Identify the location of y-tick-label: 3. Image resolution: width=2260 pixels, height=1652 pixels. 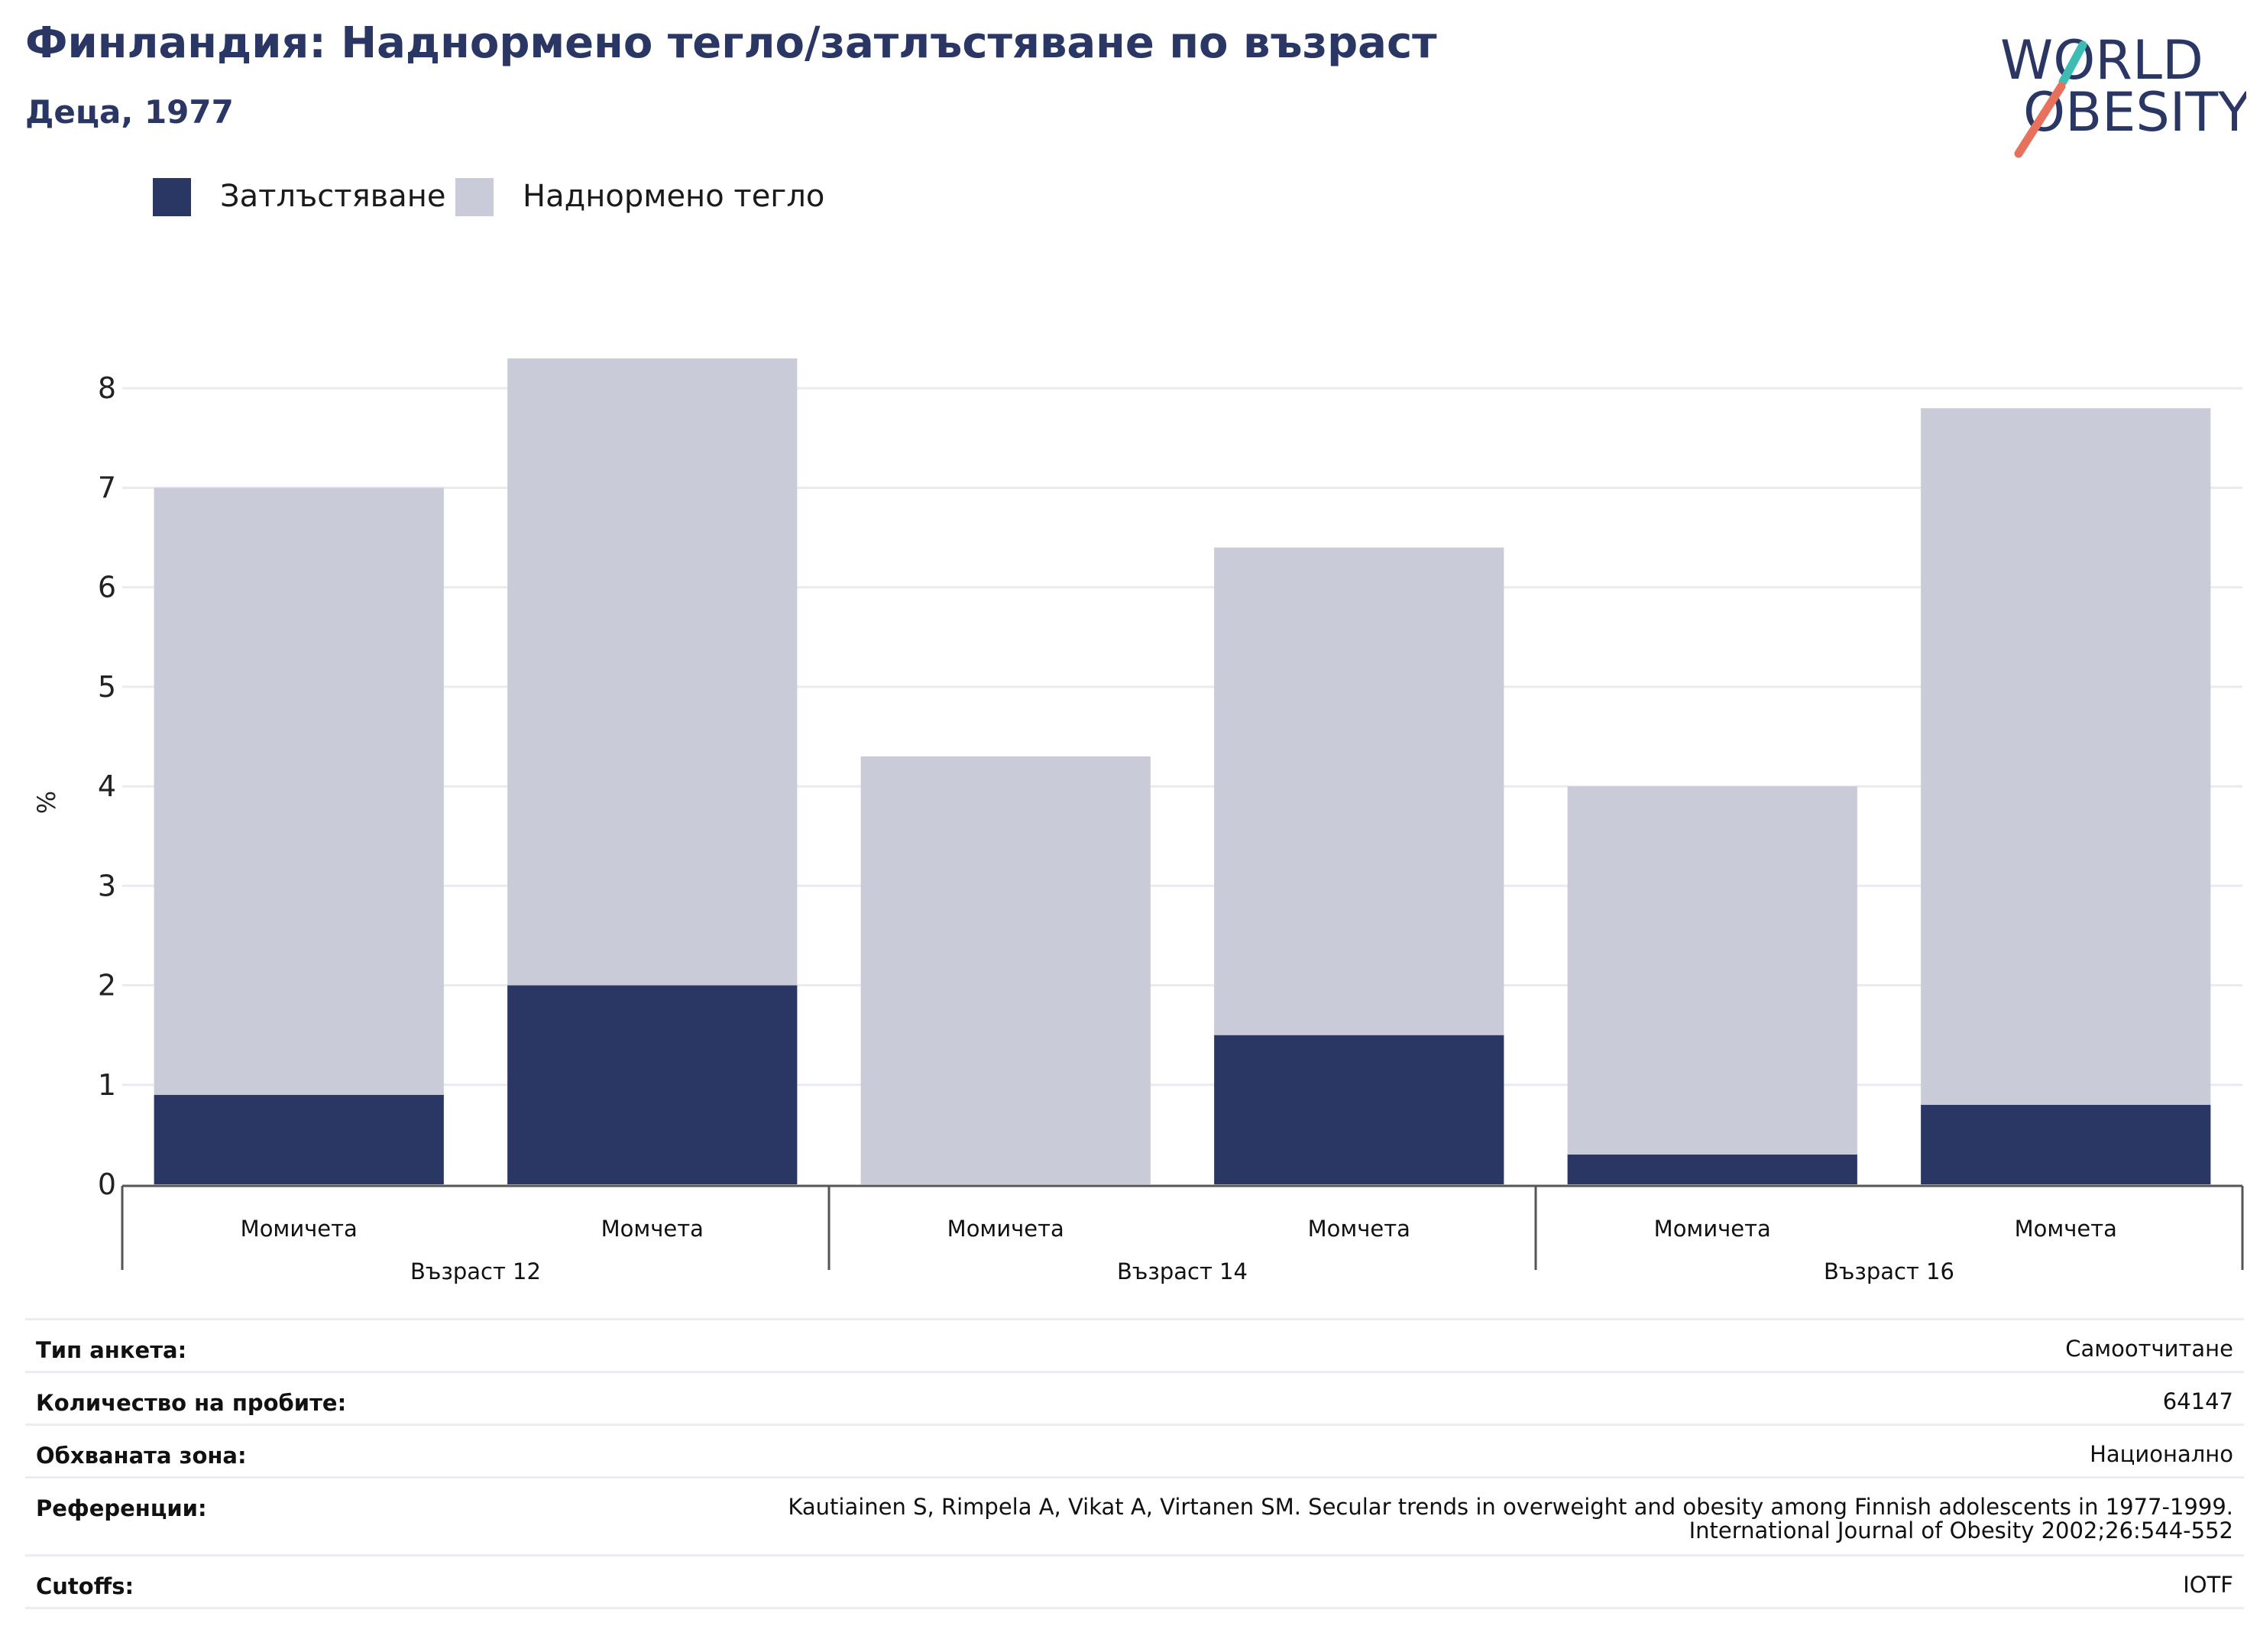
(107, 885).